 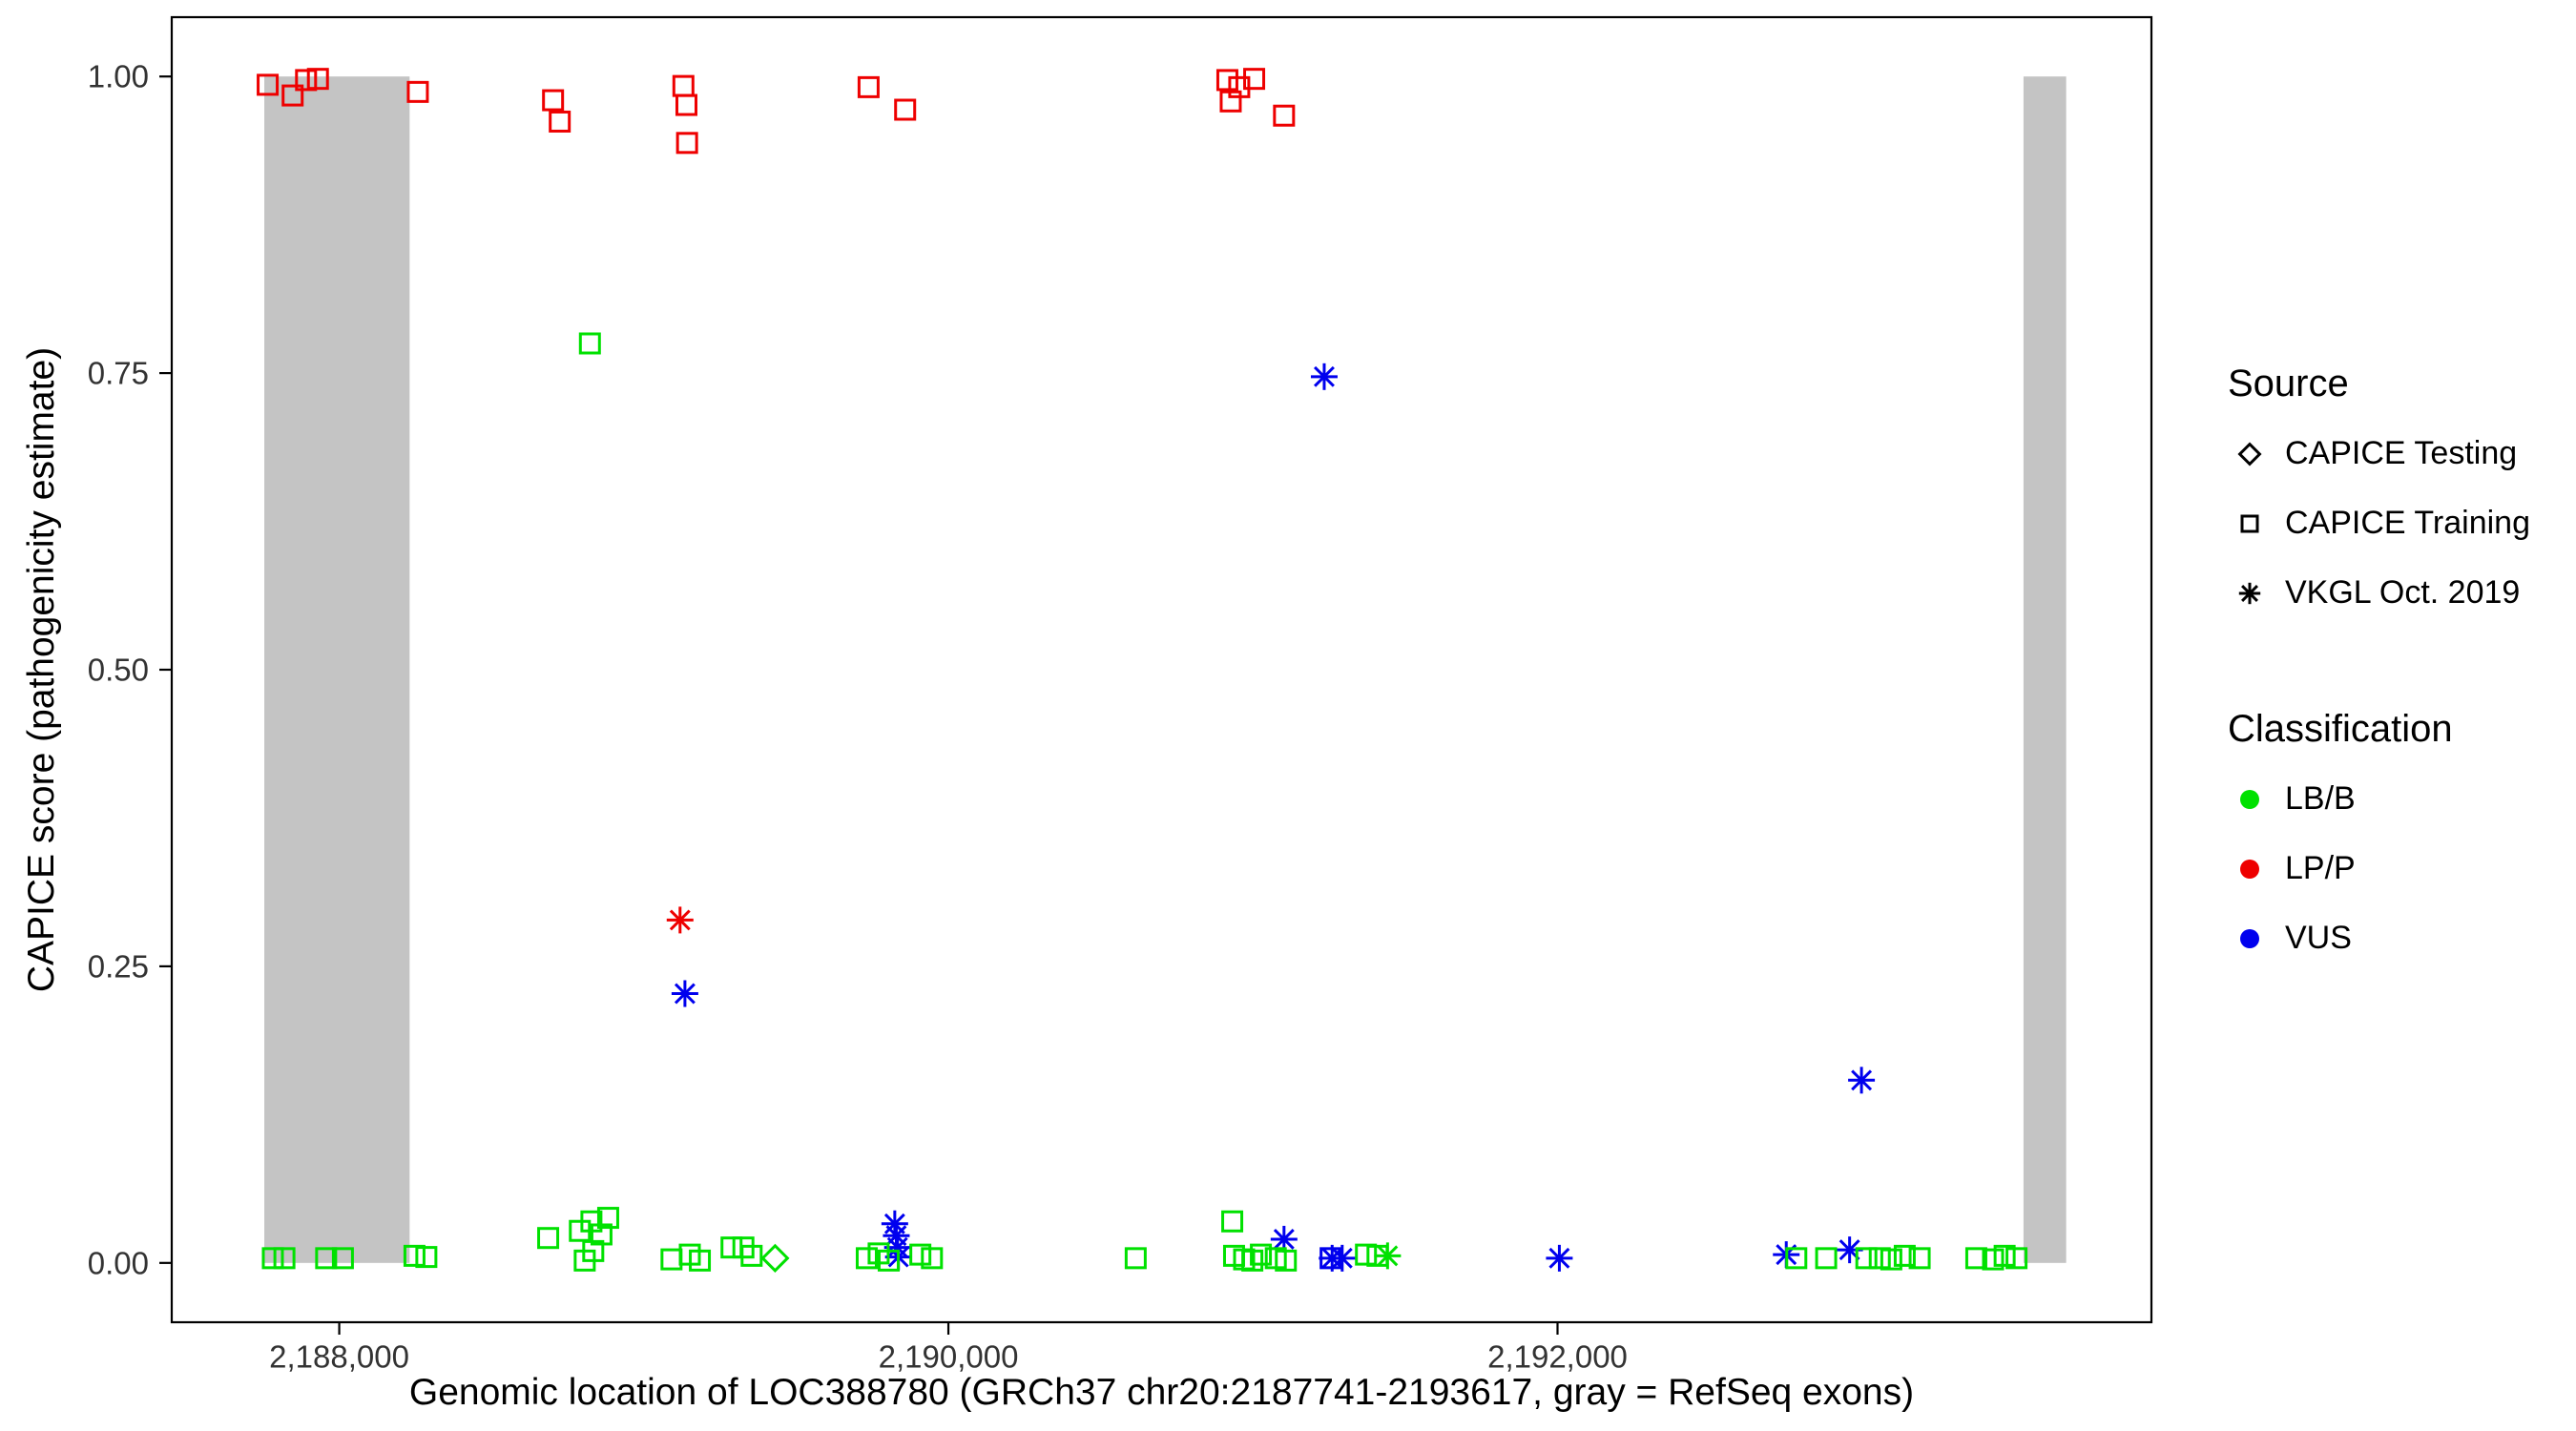 I want to click on square-shape-icon, so click(x=2249, y=523).